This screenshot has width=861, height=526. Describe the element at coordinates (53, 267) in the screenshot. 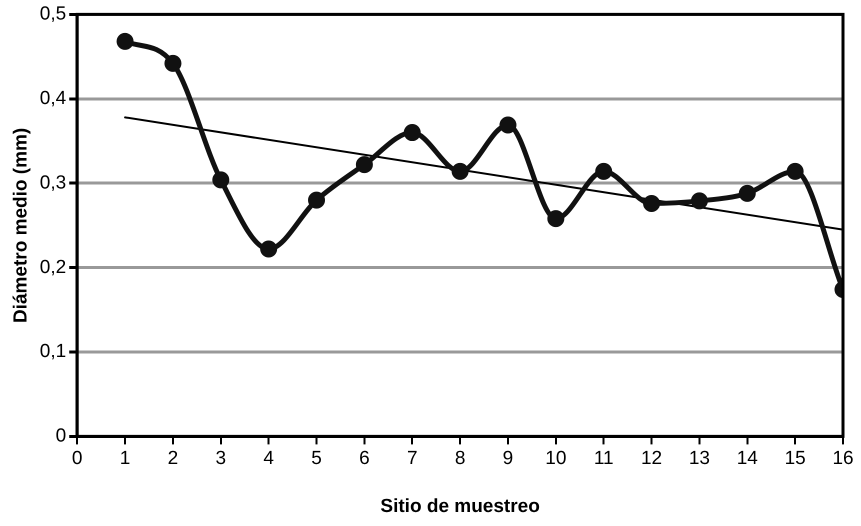

I see `y-tick-label: 0,2` at that location.